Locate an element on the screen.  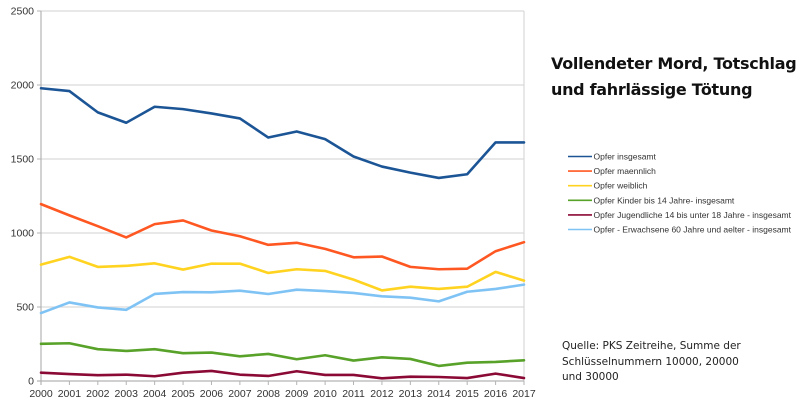
series-line-opfer-kinder-bis-14-jahre-insgesamt is located at coordinates (282, 354).